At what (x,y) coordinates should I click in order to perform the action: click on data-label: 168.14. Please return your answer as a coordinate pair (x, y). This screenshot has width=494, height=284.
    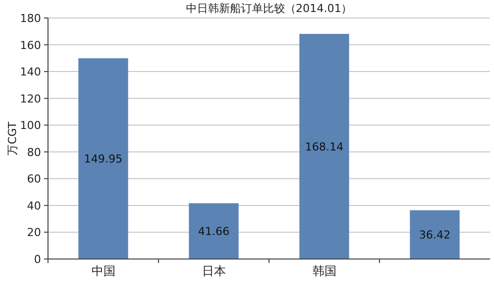
    Looking at the image, I should click on (324, 147).